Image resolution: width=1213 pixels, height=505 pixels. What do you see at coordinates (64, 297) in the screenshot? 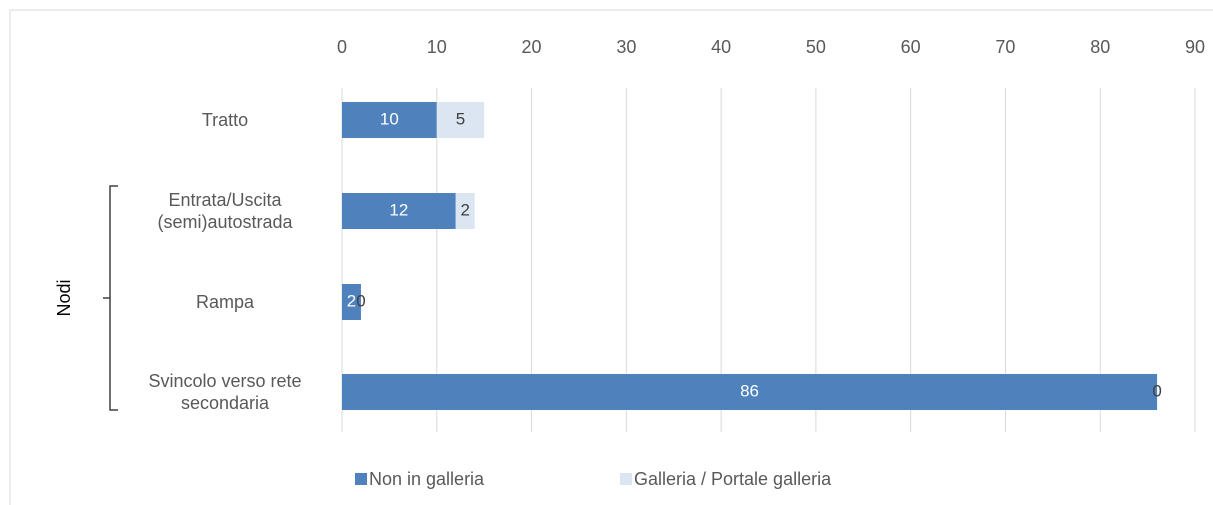
I see `group-label: Nodi` at bounding box center [64, 297].